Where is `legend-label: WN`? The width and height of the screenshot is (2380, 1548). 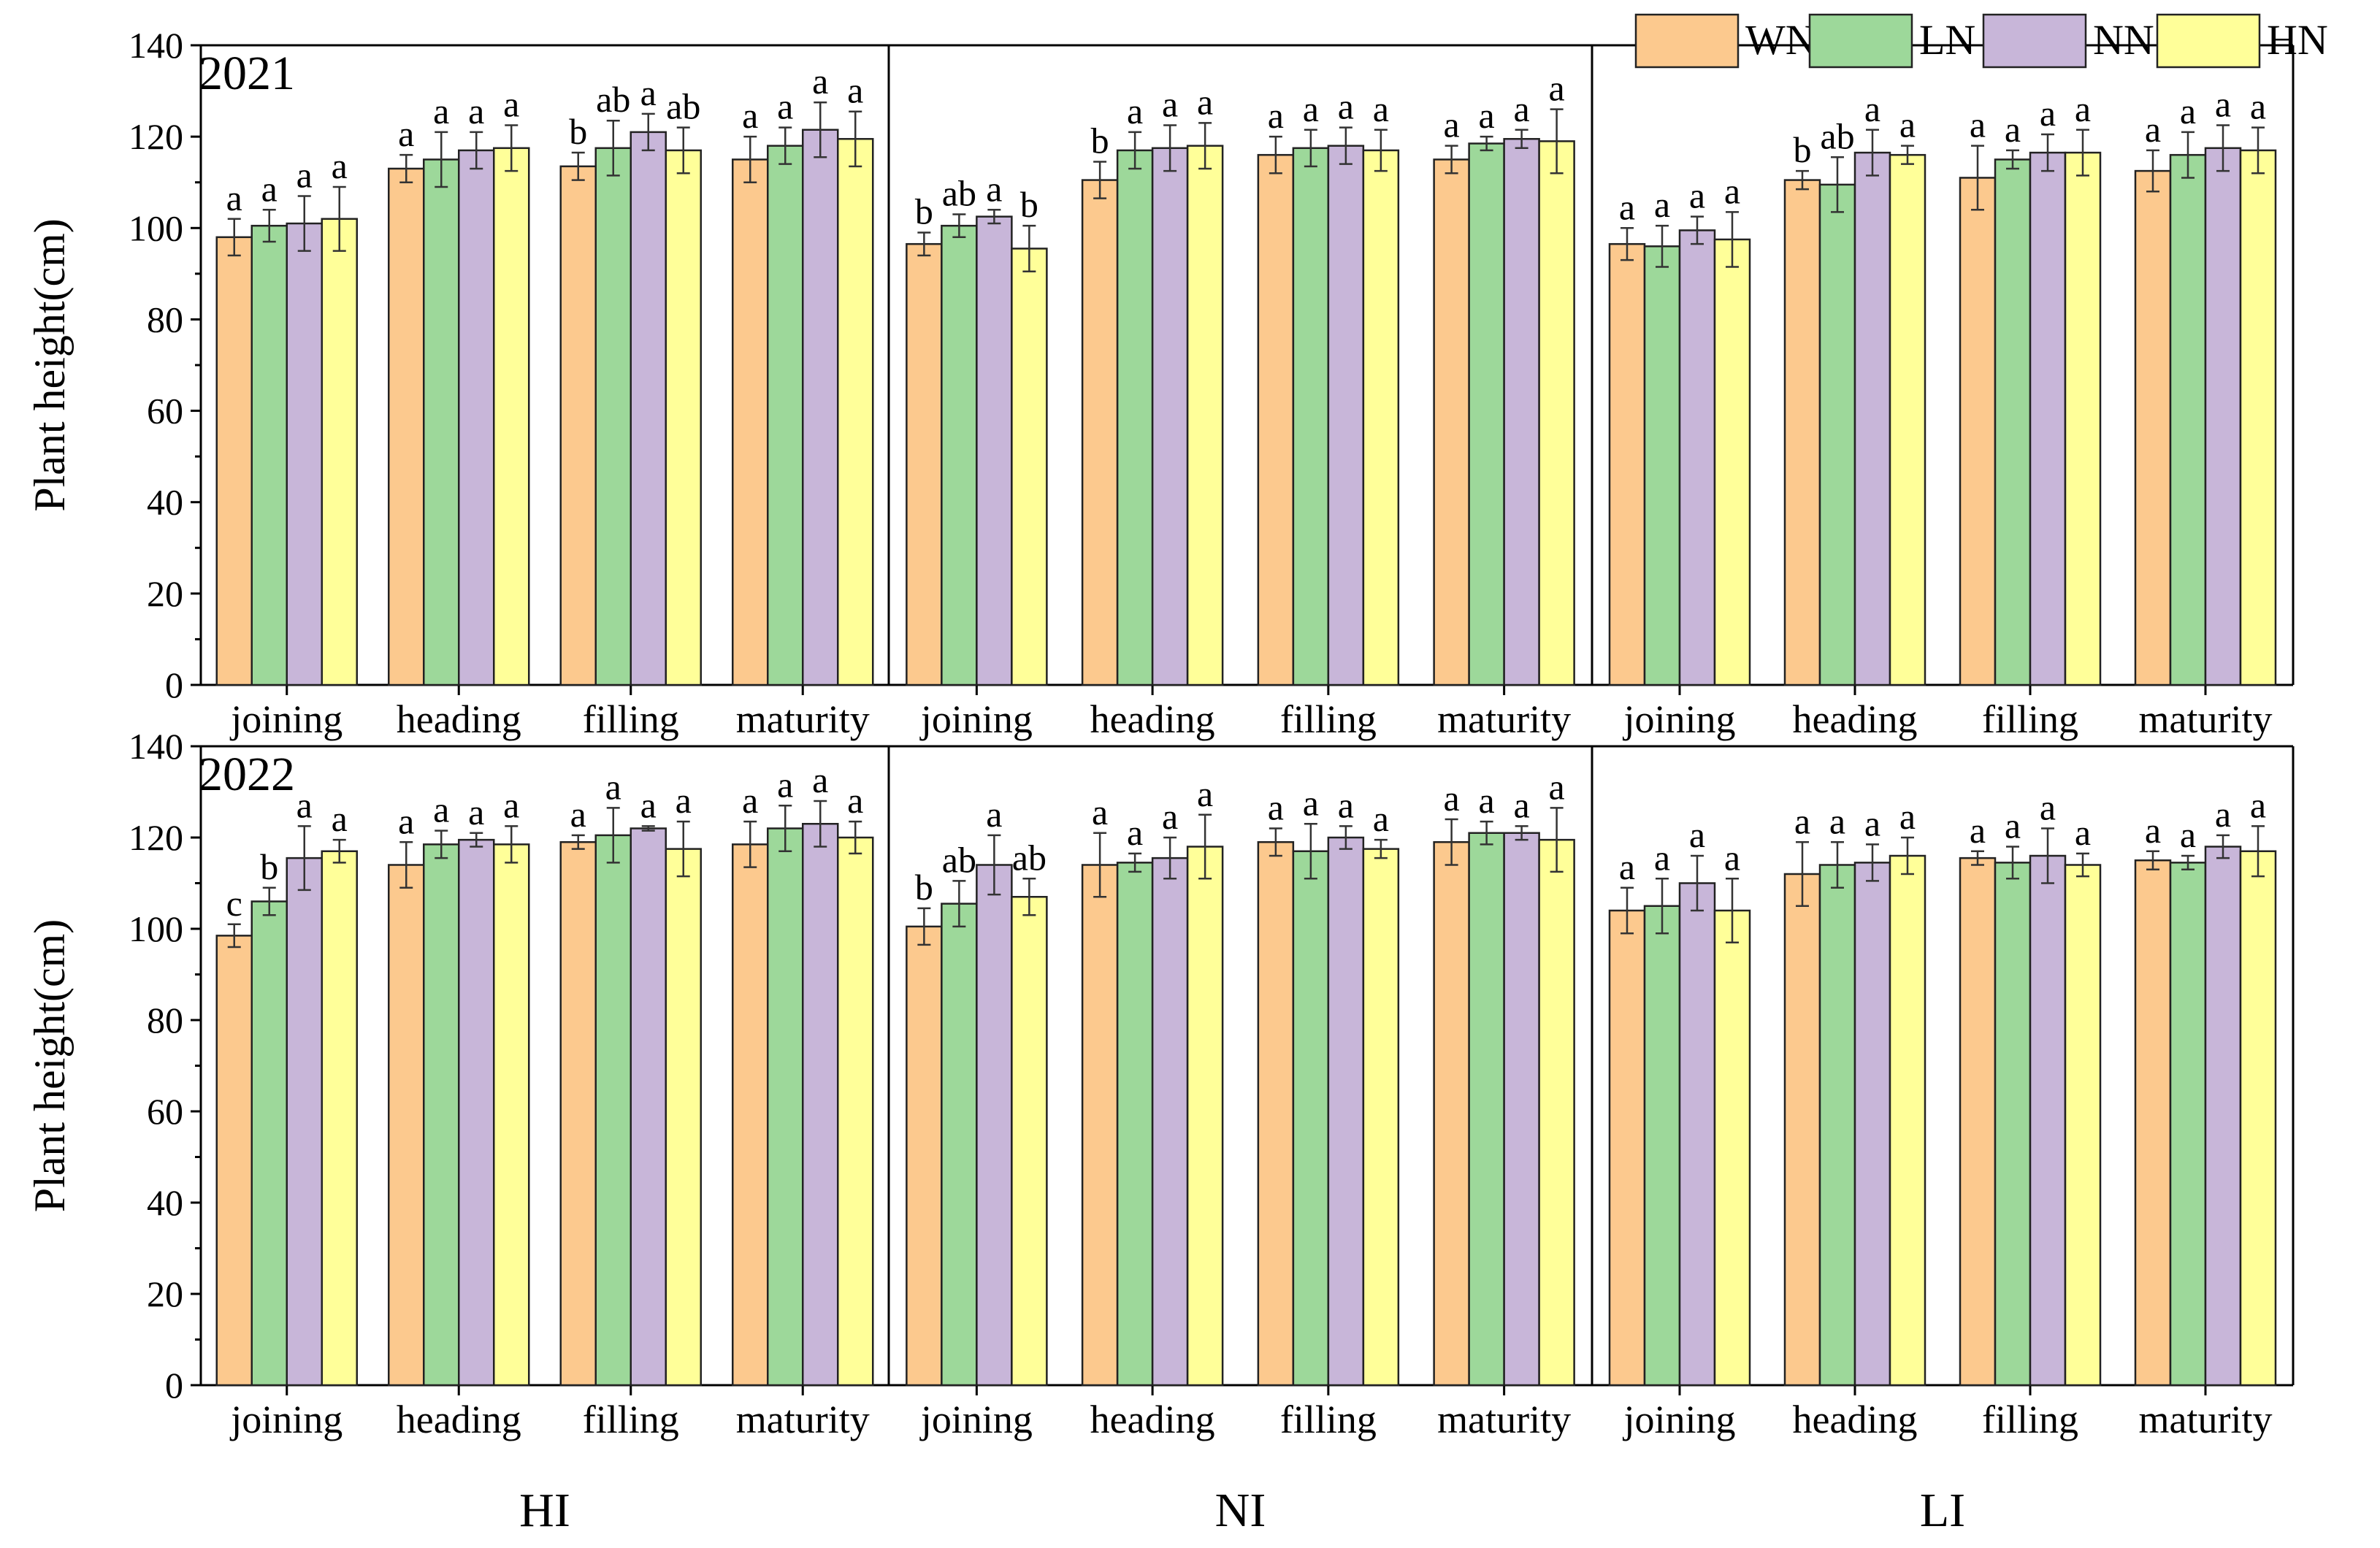 legend-label: WN is located at coordinates (1780, 40).